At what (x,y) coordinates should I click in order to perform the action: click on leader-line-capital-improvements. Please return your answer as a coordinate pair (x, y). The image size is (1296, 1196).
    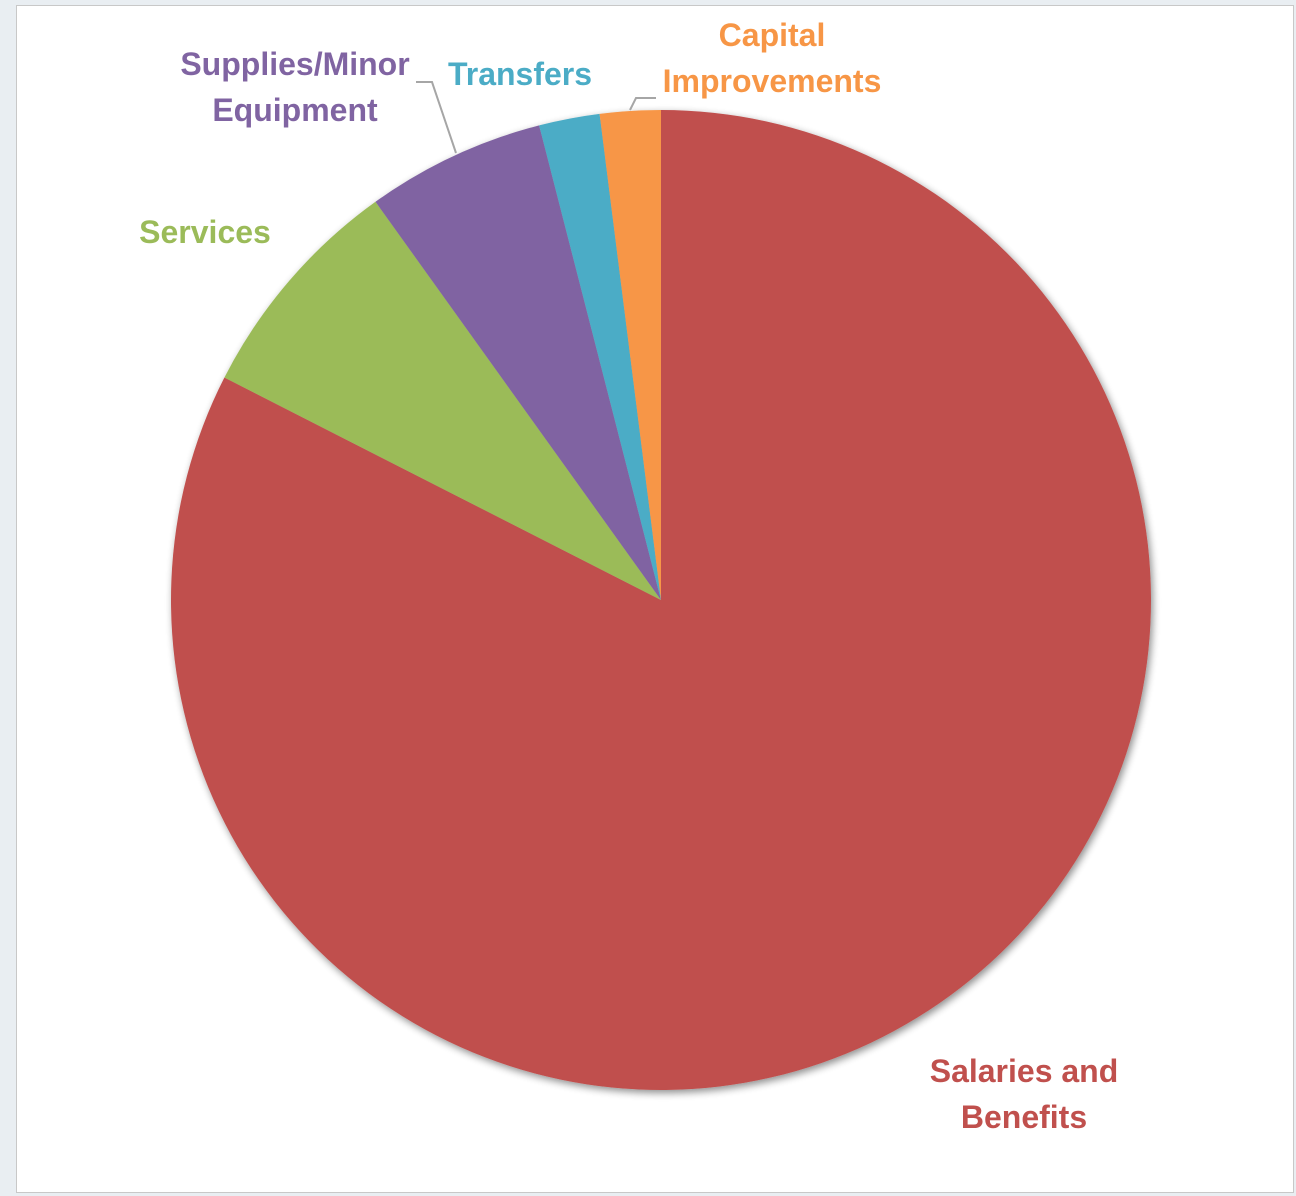
    Looking at the image, I should click on (642, 104).